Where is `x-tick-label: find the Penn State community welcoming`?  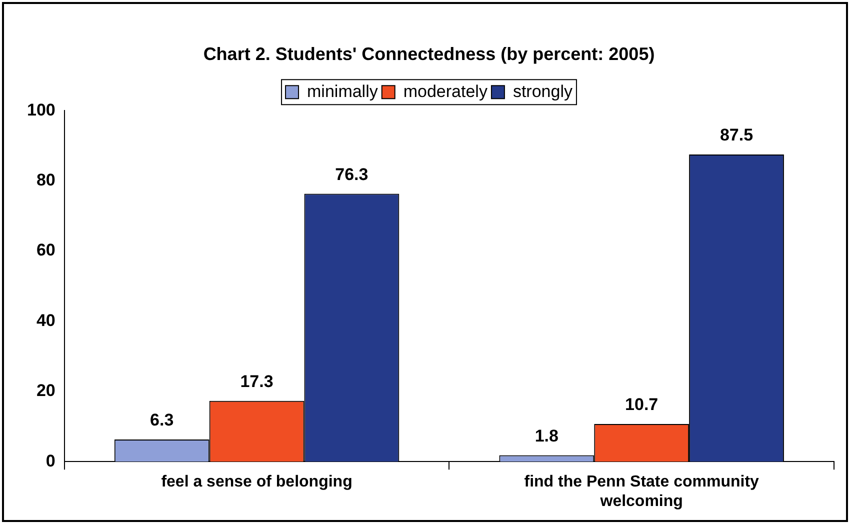
x-tick-label: find the Penn State community welcoming is located at coordinates (642, 492).